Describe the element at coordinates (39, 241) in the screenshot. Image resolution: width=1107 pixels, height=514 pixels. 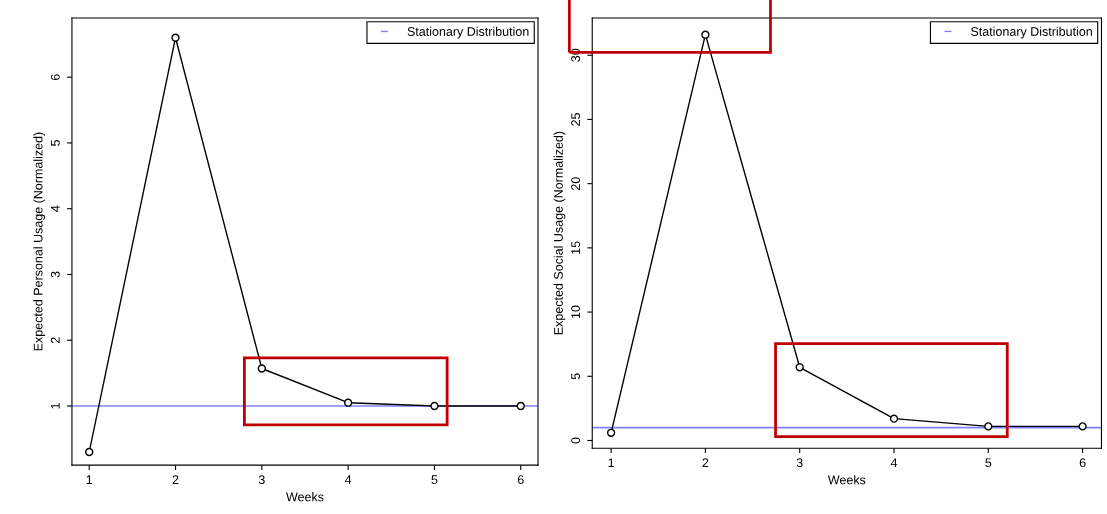
I see `y-axis-title: Expected Personal Usage (Normalized)` at that location.